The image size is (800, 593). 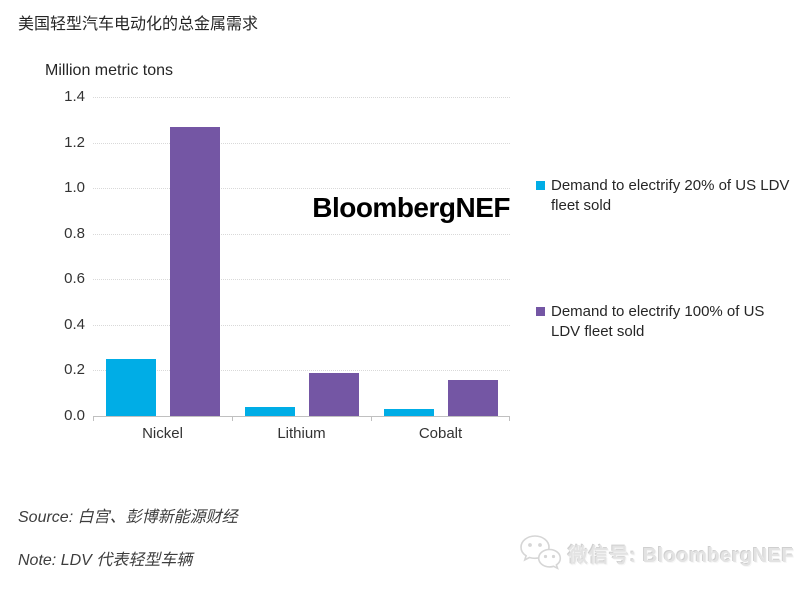 I want to click on y-tick-label: 1.2, so click(x=74, y=142).